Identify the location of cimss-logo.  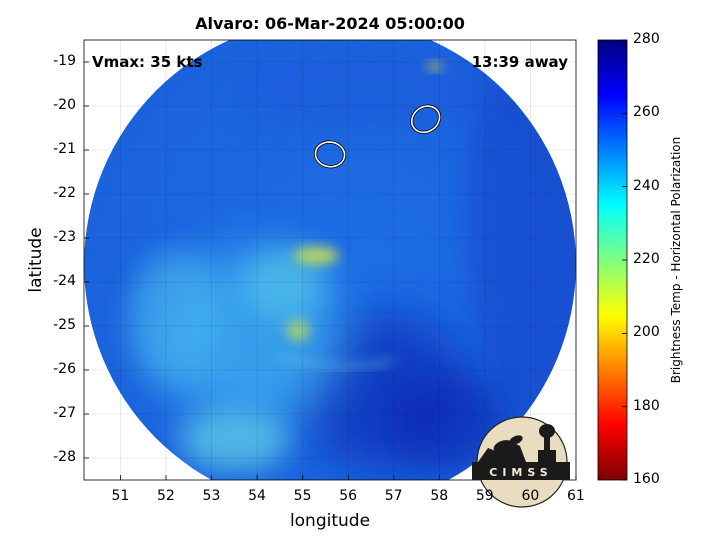
(521, 462).